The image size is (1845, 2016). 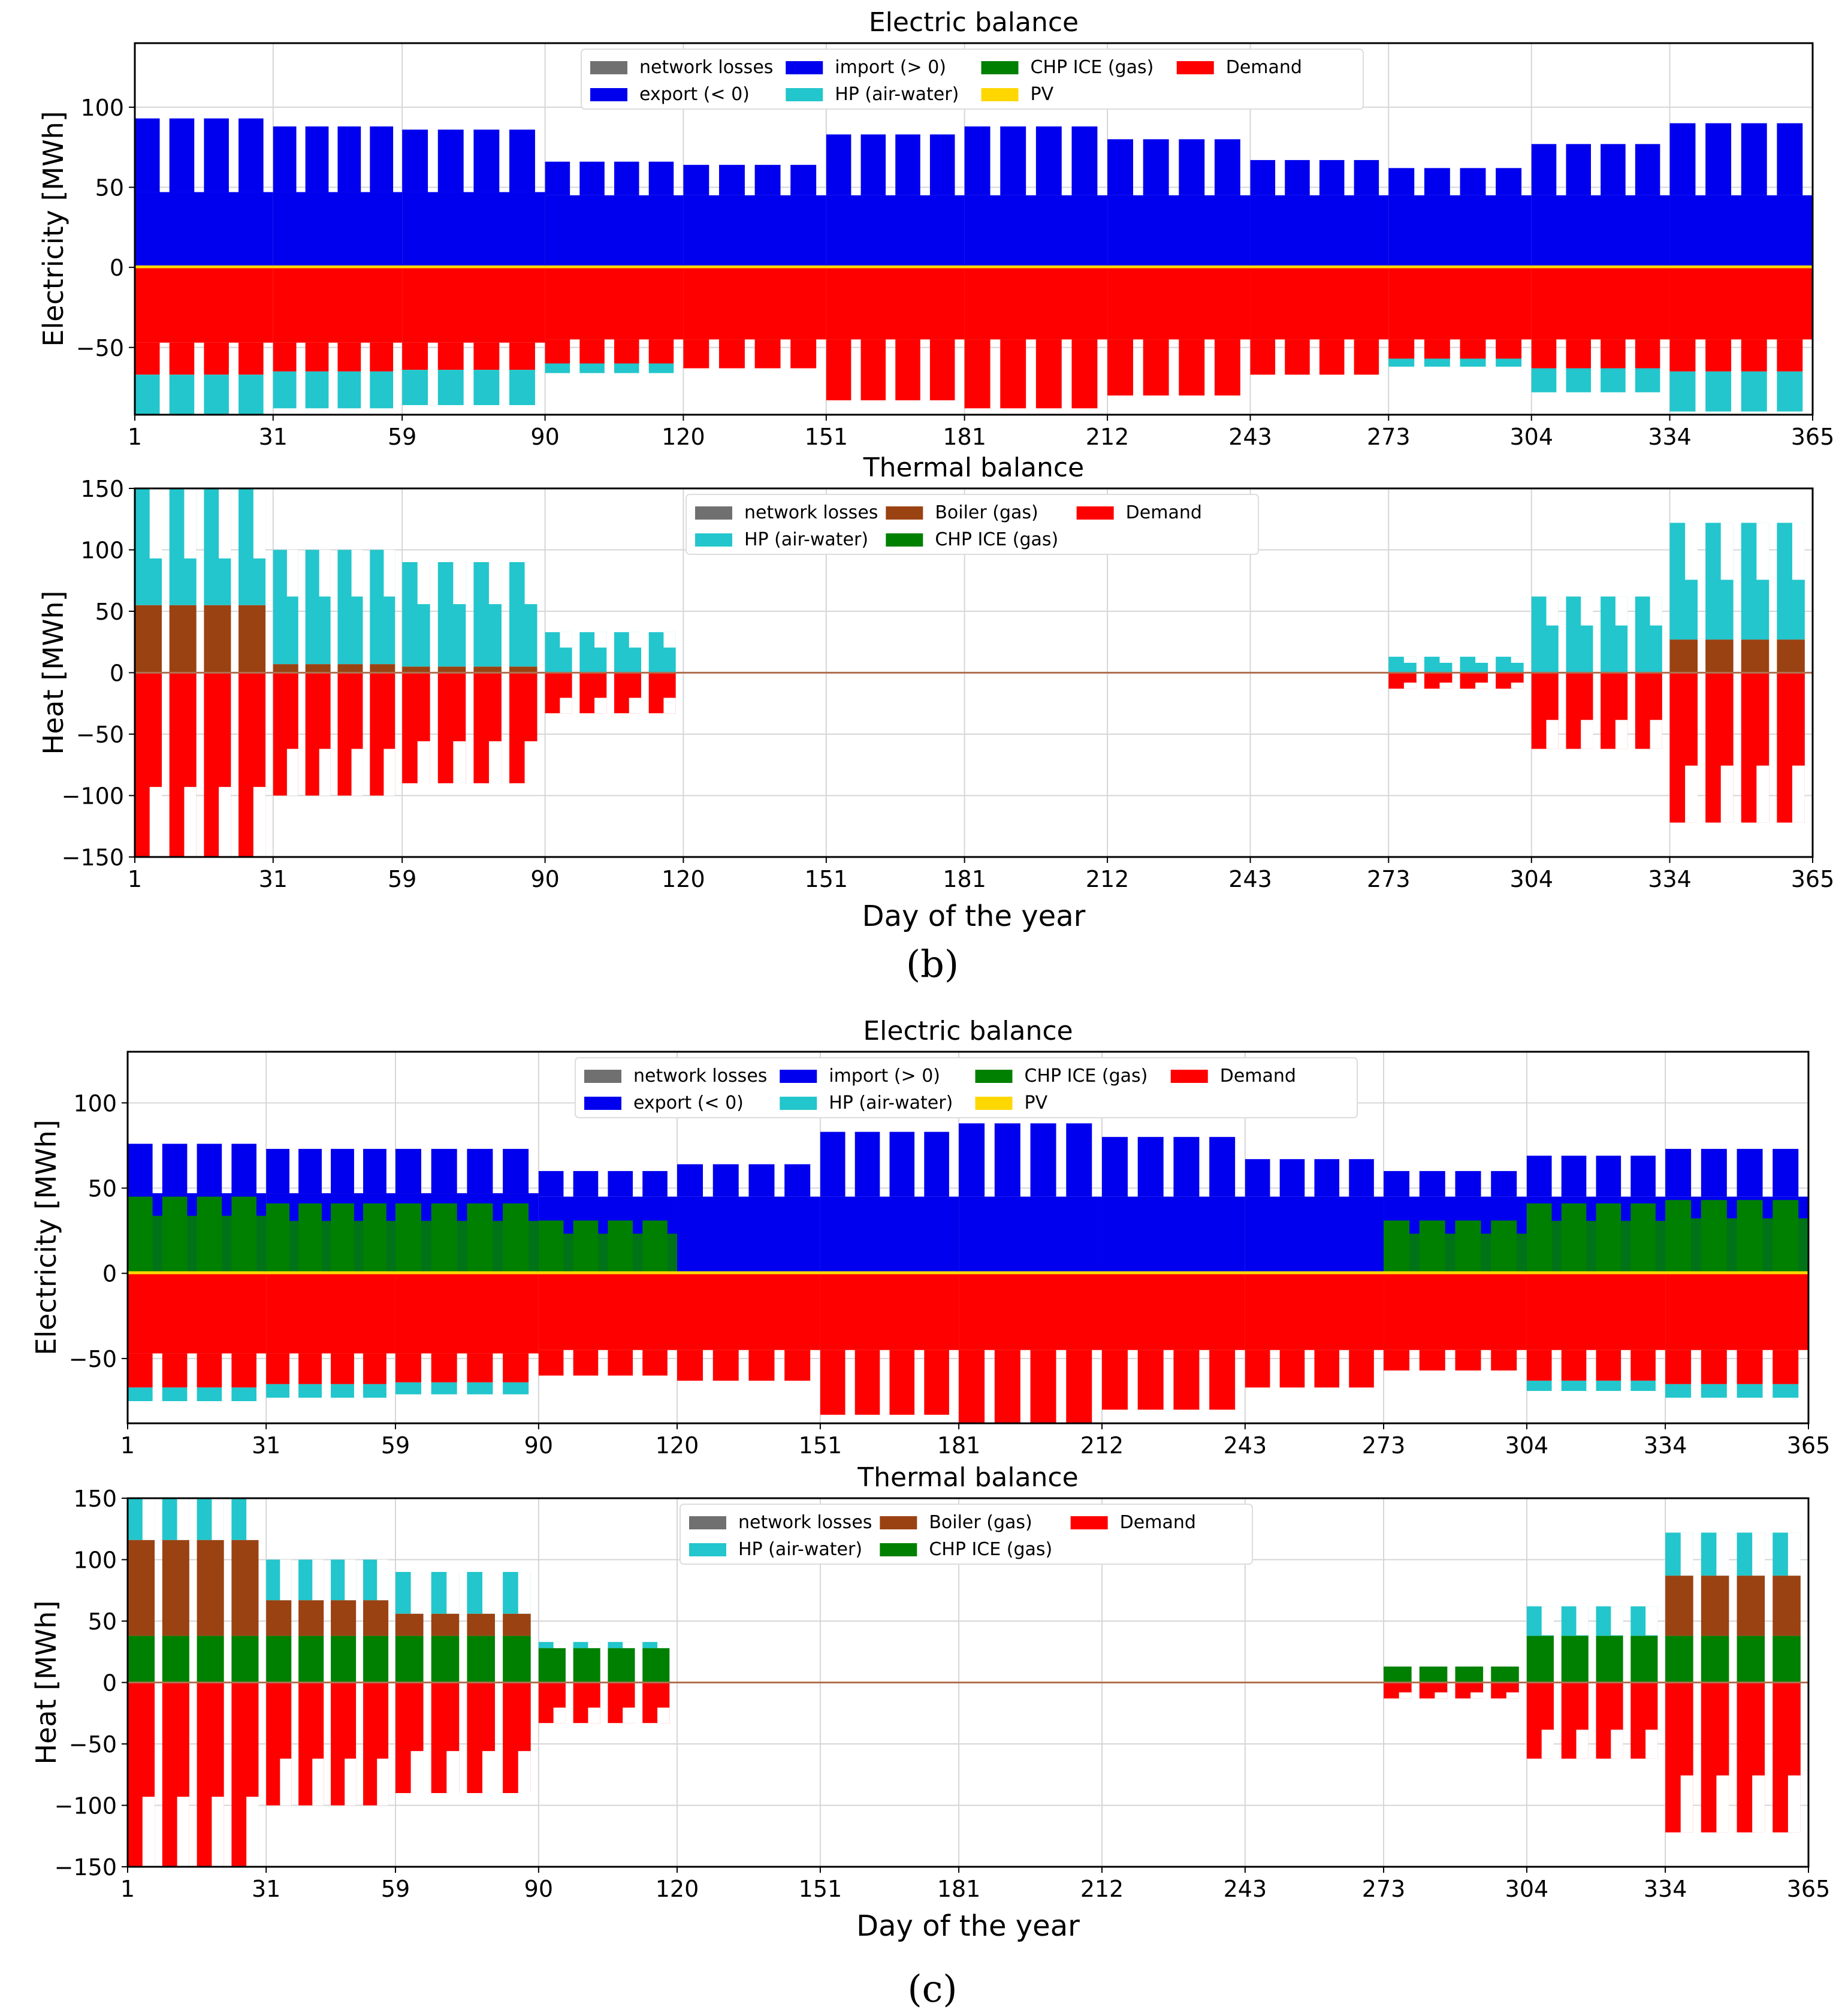 What do you see at coordinates (109, 188) in the screenshot?
I see `y-tick-label: 50` at bounding box center [109, 188].